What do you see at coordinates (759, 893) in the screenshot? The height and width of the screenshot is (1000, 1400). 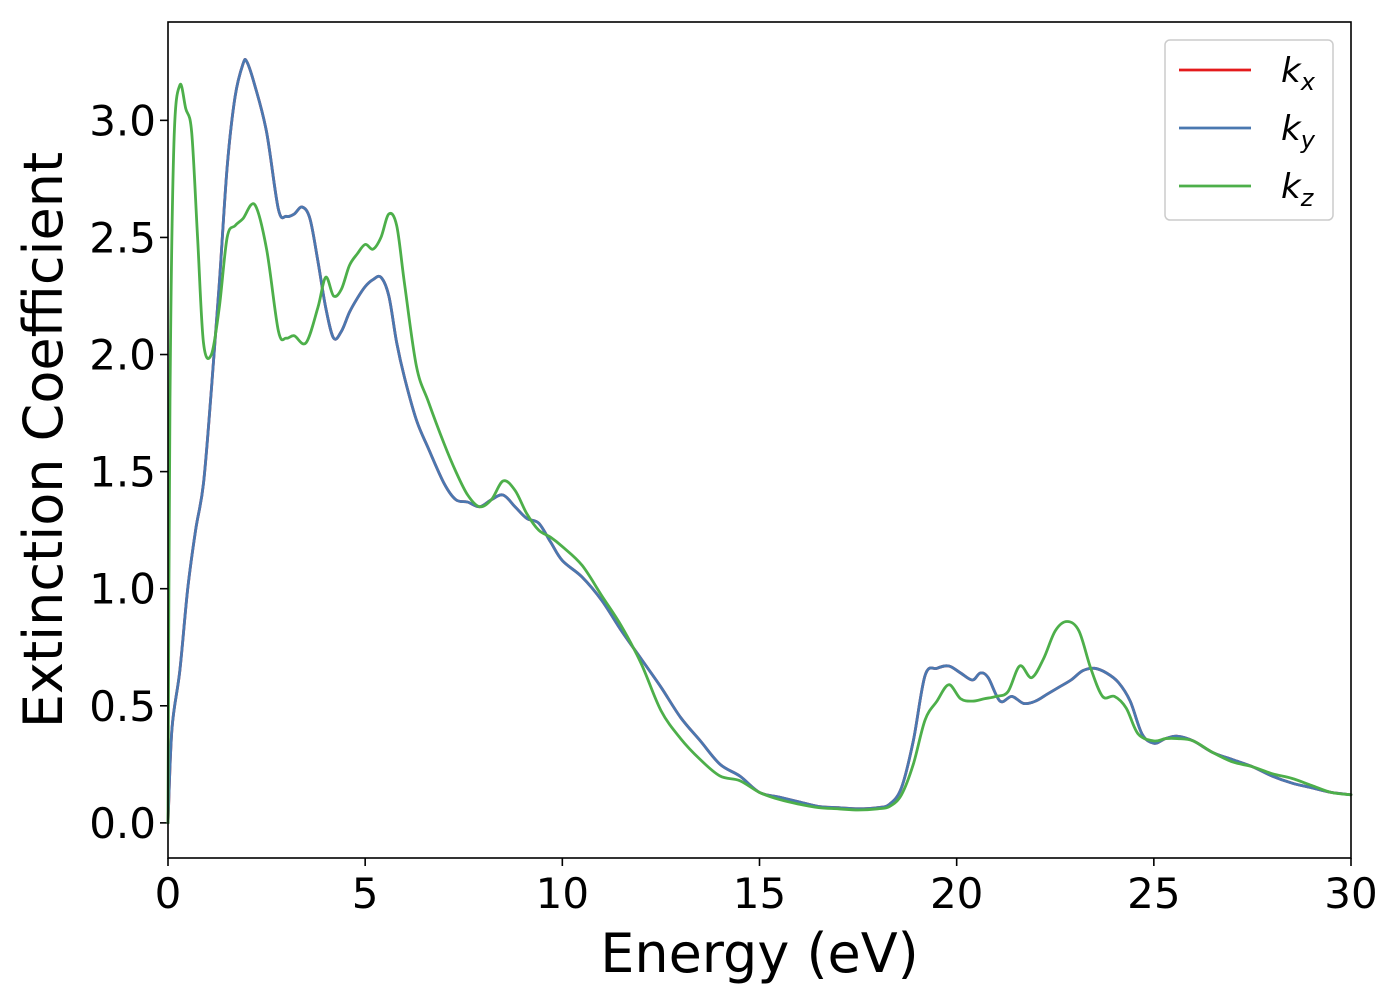 I see `x-tick-label: 15` at bounding box center [759, 893].